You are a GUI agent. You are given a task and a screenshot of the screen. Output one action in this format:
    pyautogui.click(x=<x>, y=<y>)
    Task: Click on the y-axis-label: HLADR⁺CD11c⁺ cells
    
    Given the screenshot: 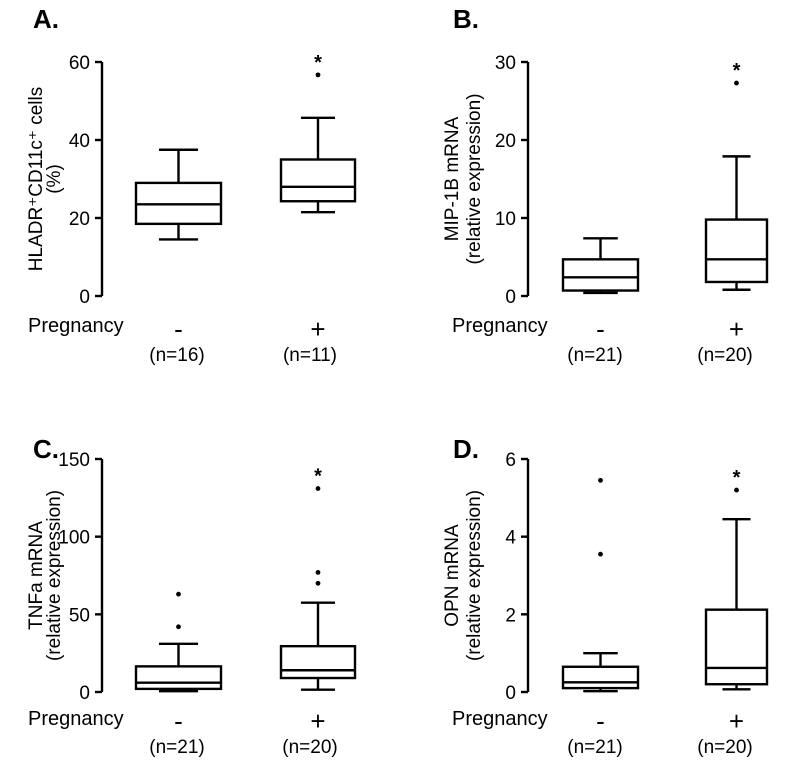 What is the action you would take?
    pyautogui.click(x=36, y=179)
    